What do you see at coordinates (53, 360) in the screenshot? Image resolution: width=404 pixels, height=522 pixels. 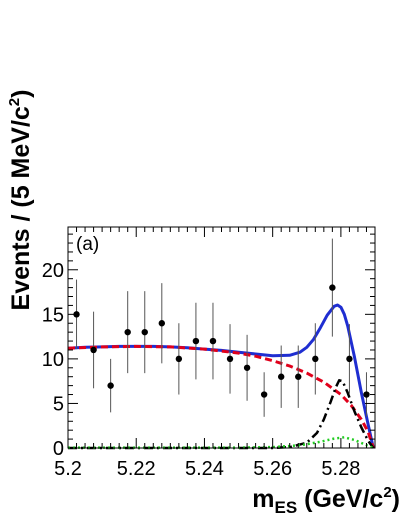 I see `y-tick-label: 10` at bounding box center [53, 360].